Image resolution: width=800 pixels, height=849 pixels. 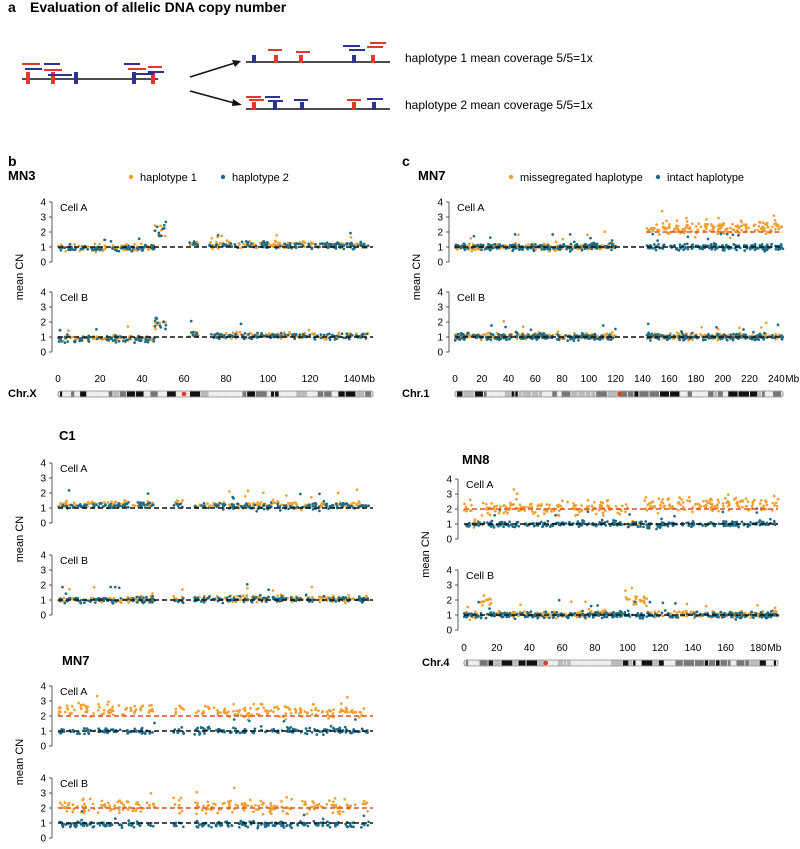 What do you see at coordinates (237, 102) in the screenshot?
I see `arrow-down-head` at bounding box center [237, 102].